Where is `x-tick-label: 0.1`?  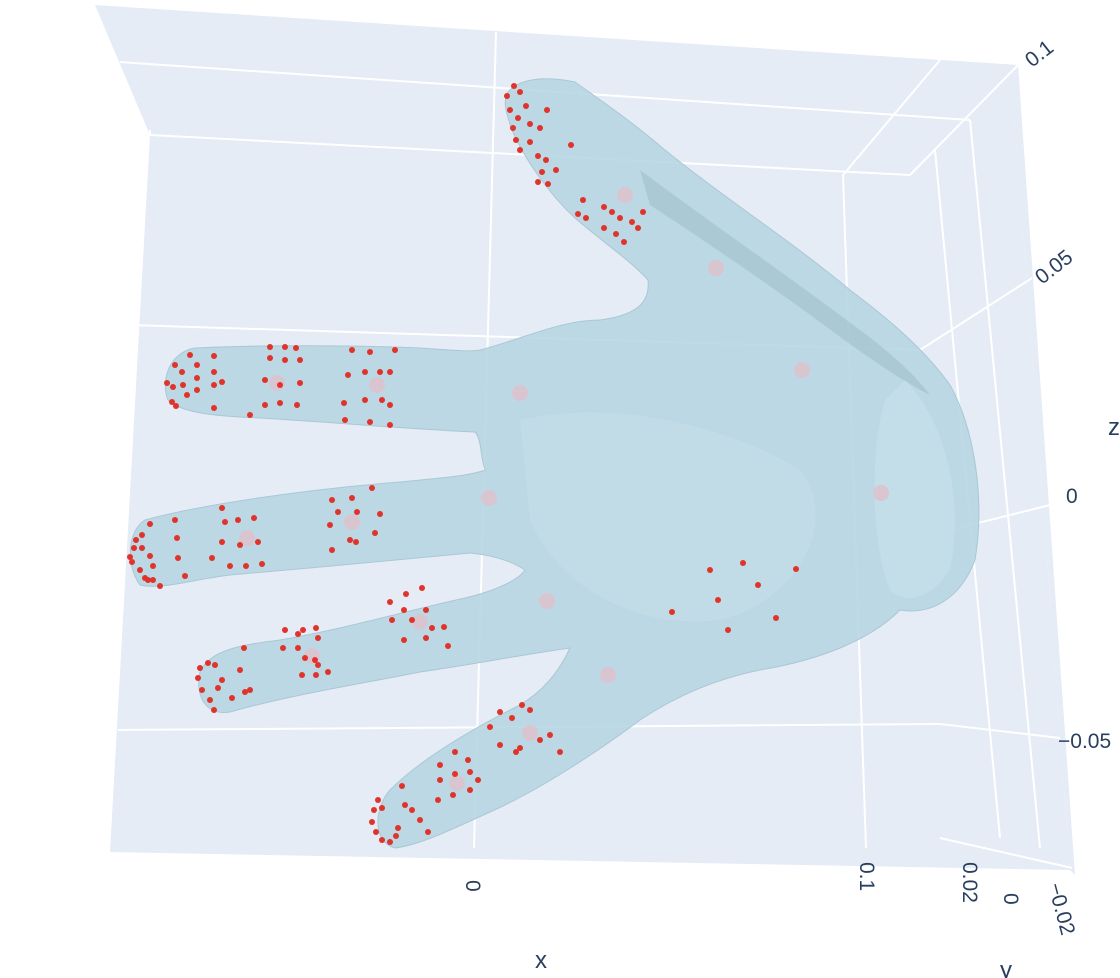
x-tick-label: 0.1 is located at coordinates (866, 876).